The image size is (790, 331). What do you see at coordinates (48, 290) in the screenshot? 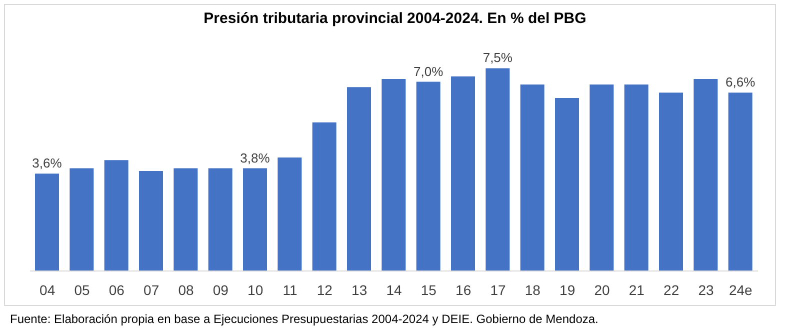
I see `x-tick-label: 04` at bounding box center [48, 290].